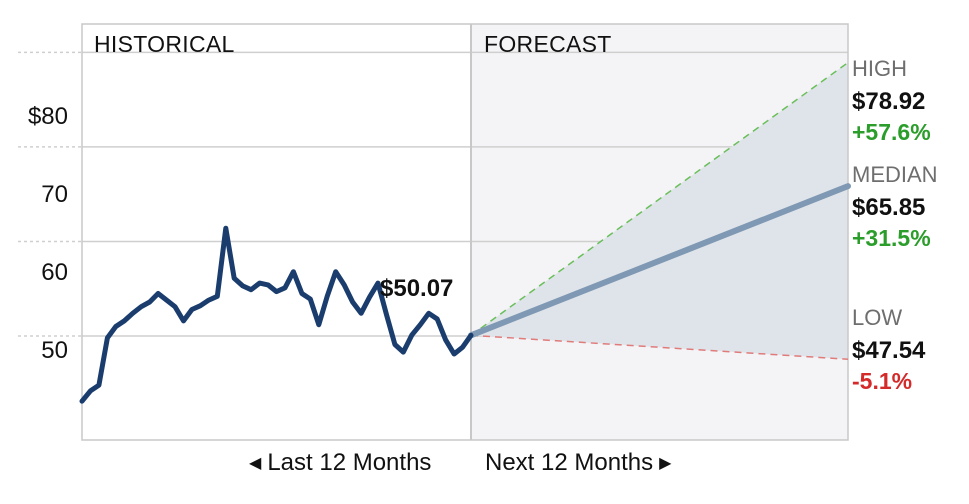 The width and height of the screenshot is (969, 504). Describe the element at coordinates (889, 101) in the screenshot. I see `high-value: $78.92` at that location.